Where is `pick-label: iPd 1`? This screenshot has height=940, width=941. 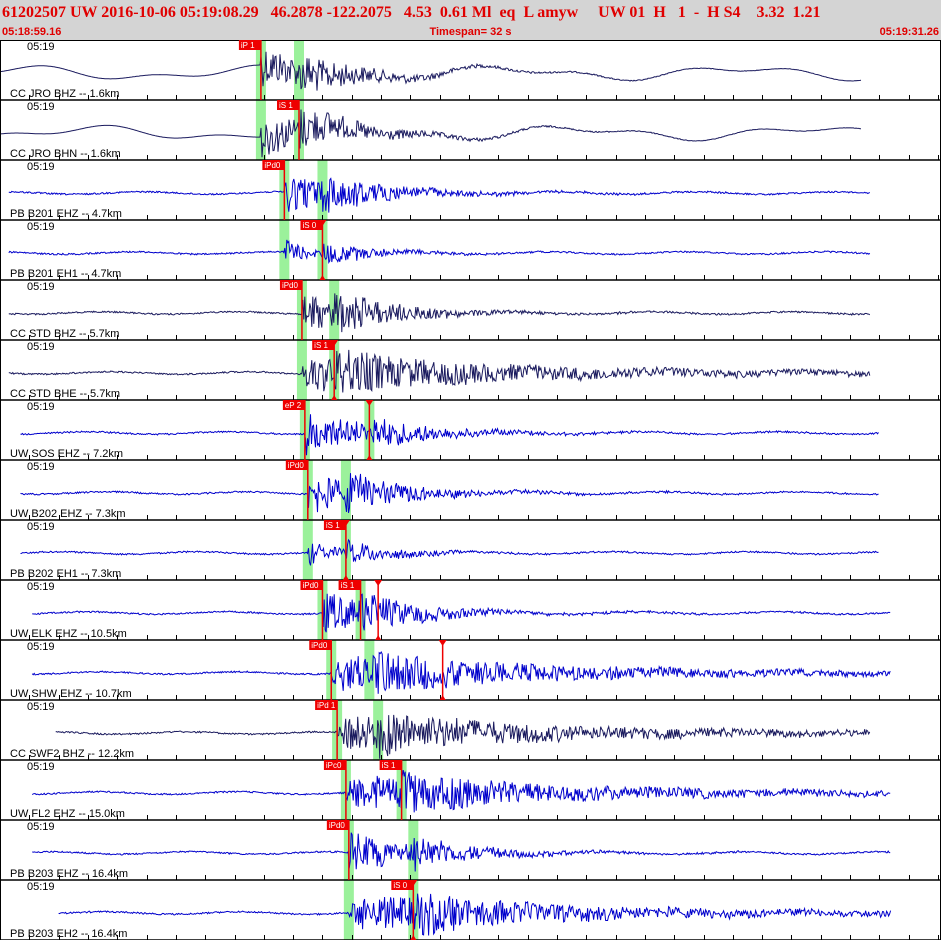
pick-label: iPd 1 is located at coordinates (326, 705).